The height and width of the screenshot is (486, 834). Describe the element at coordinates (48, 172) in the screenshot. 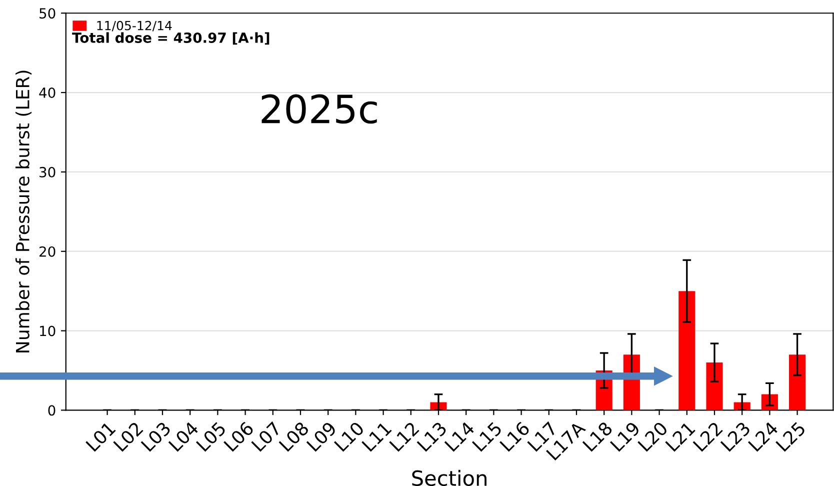

I see `y-tick-label: 30` at that location.